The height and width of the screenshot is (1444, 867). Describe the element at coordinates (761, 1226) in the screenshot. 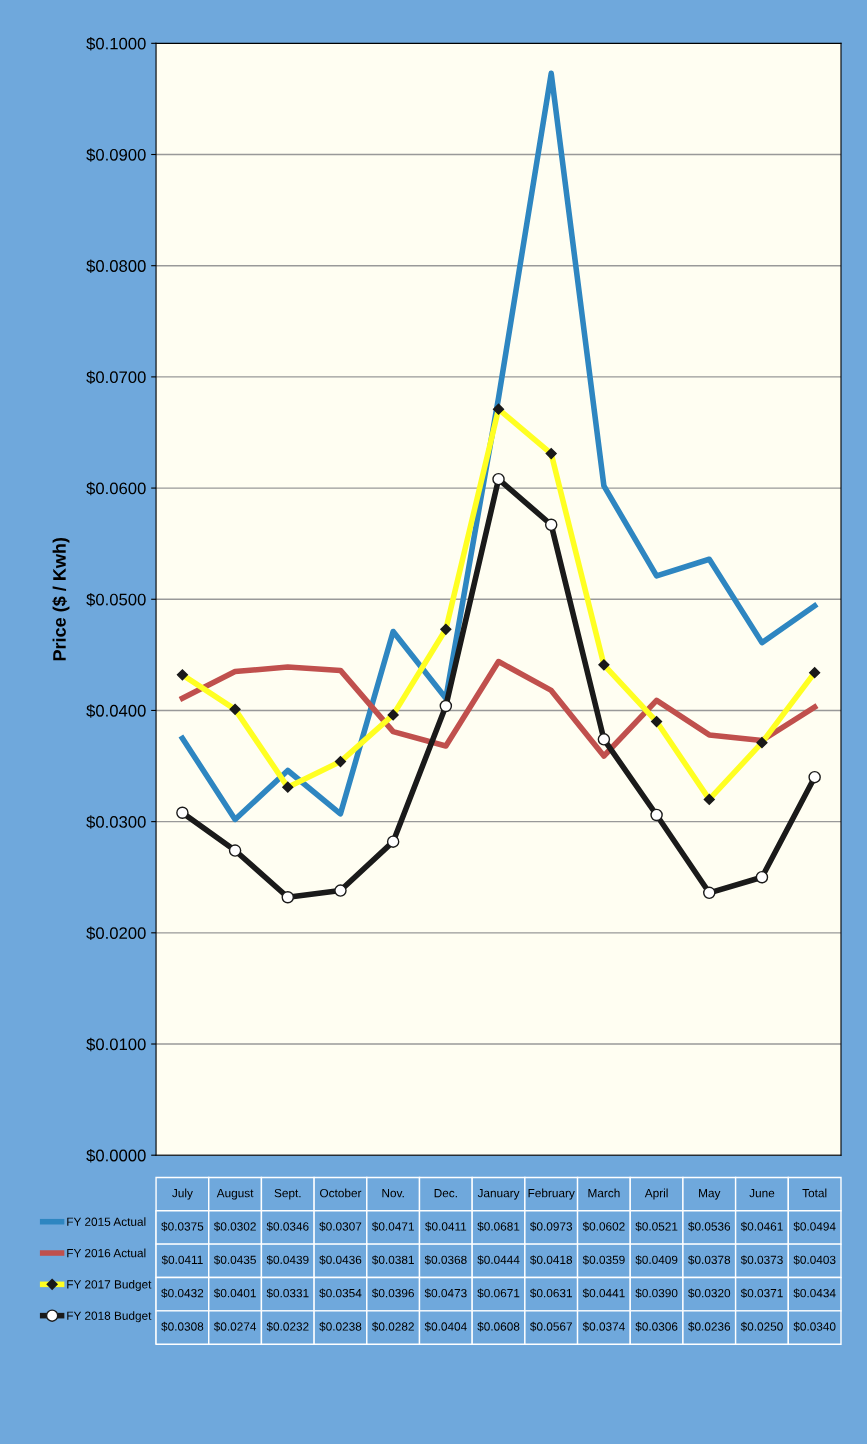

I see `data-label: $0.0461` at that location.